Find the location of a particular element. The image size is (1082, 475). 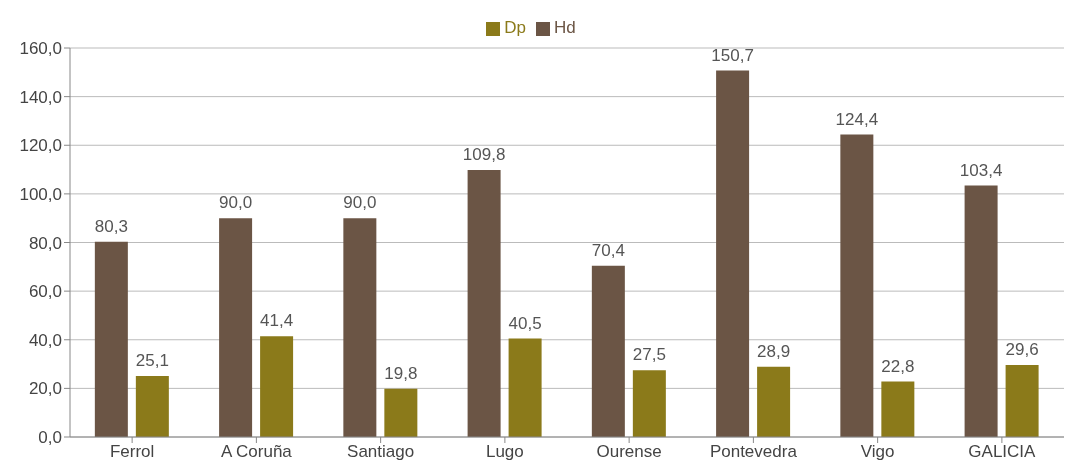

y-tick-label: 60,0 is located at coordinates (45, 292).